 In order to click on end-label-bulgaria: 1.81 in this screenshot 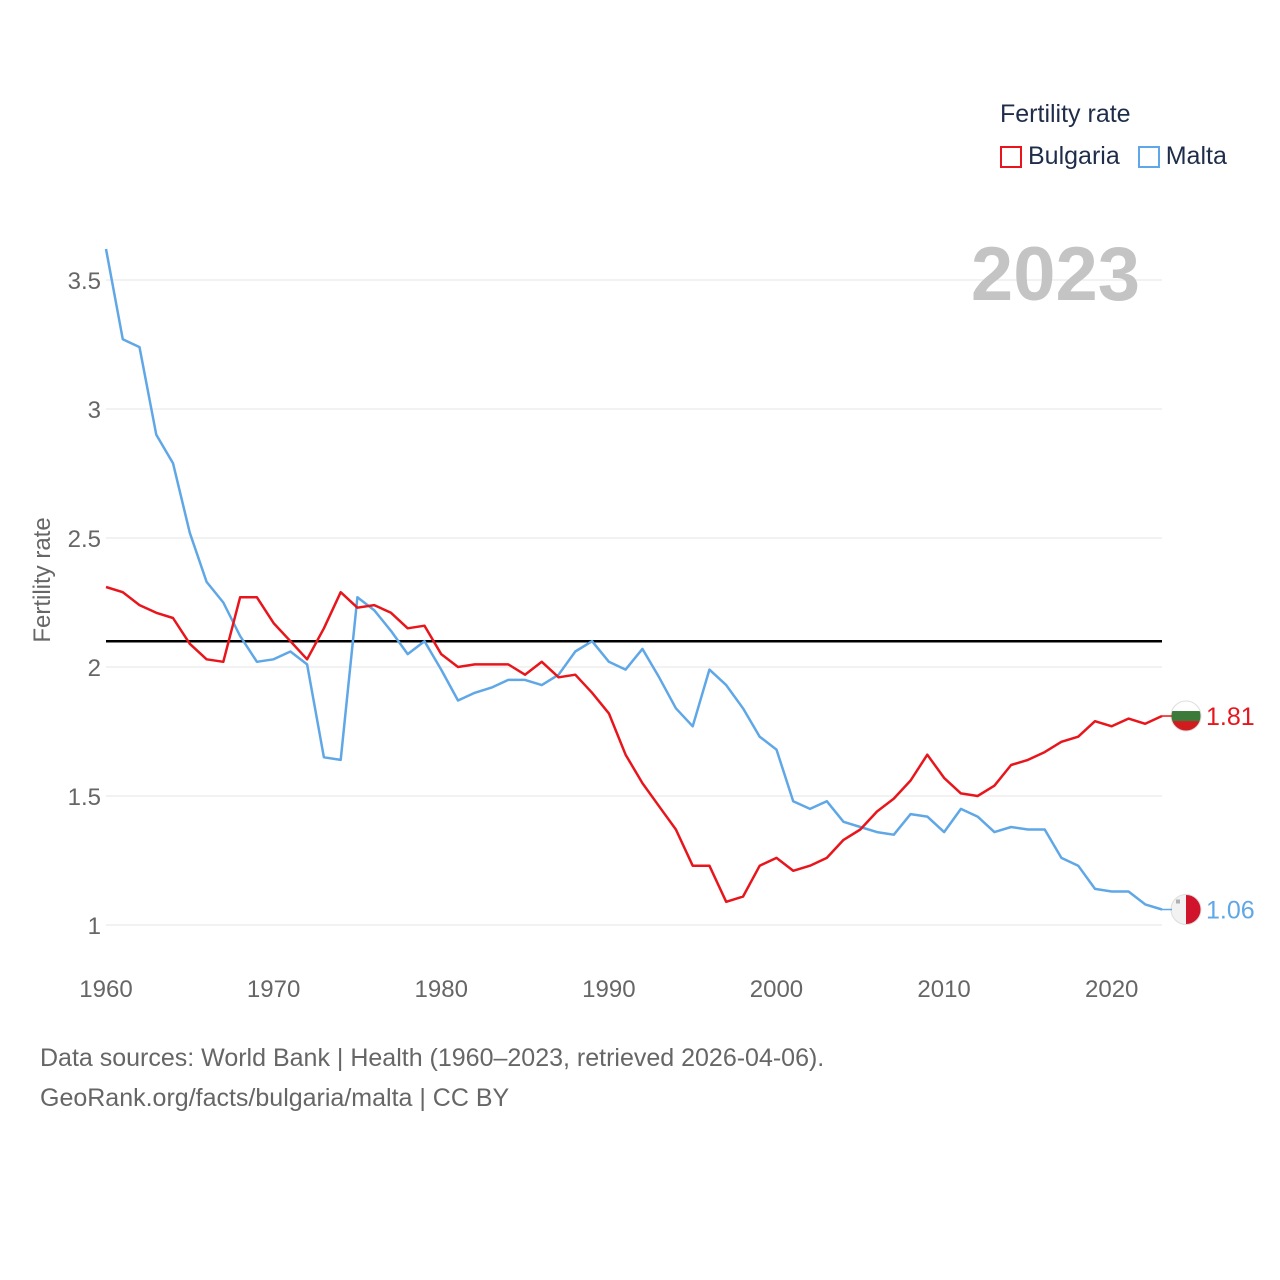, I will do `click(1230, 717)`.